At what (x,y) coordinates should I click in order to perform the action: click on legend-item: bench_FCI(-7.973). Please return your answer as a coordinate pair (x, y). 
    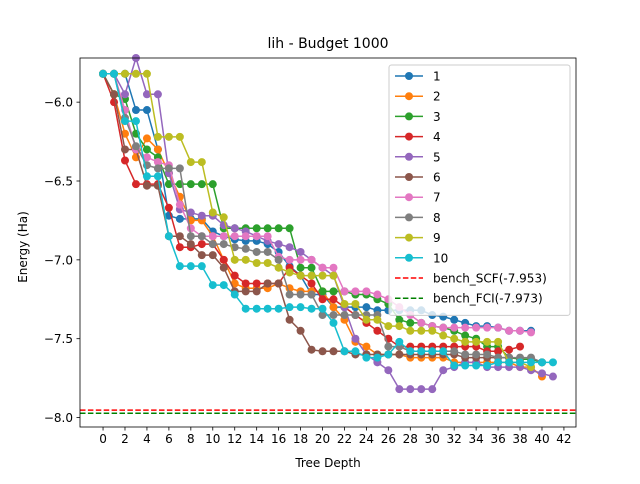
    Looking at the image, I should click on (469, 299).